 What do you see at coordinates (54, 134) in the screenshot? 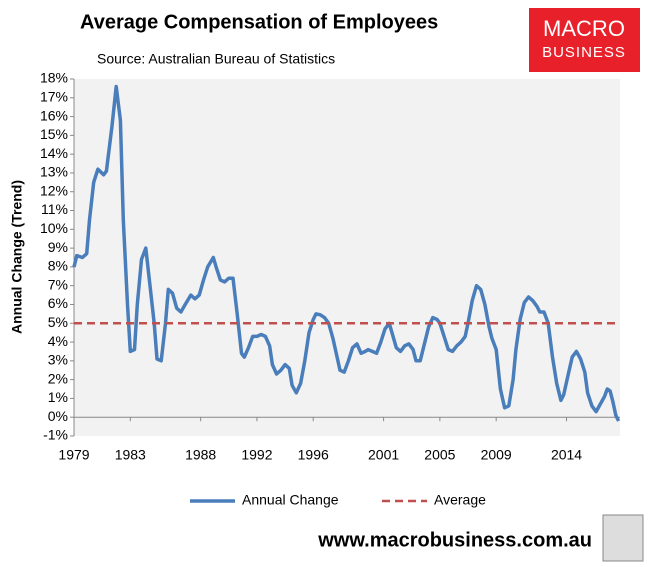
I see `y-tick-label: 15%` at bounding box center [54, 134].